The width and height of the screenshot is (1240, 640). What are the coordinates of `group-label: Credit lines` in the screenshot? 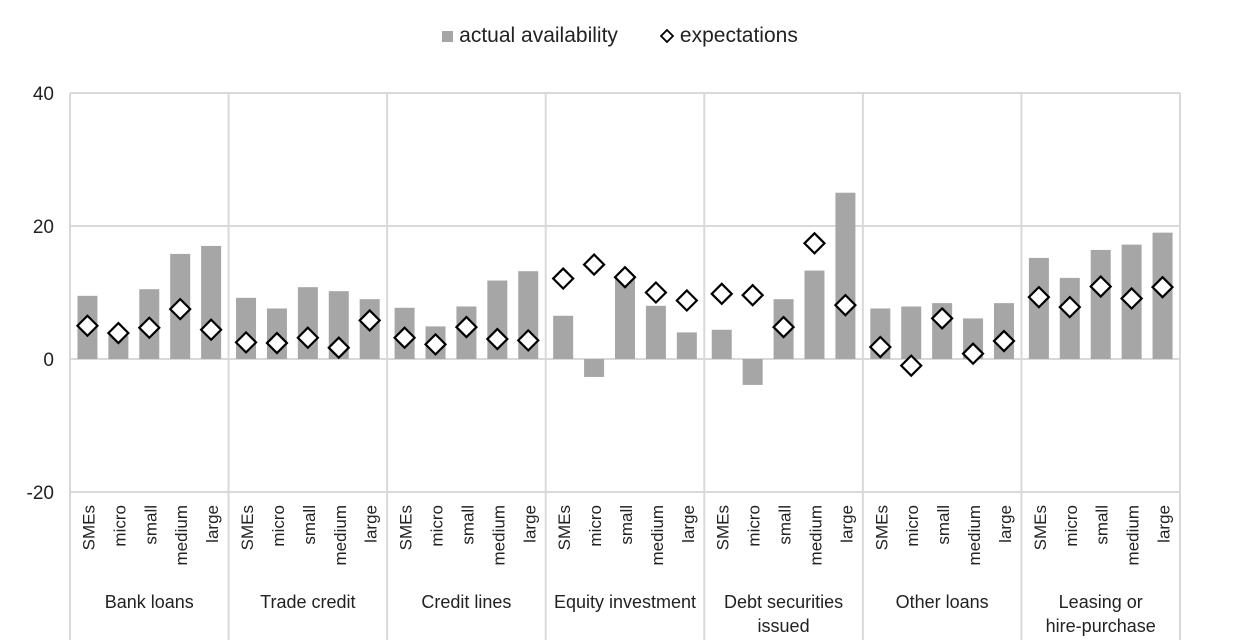 It's located at (466, 602).